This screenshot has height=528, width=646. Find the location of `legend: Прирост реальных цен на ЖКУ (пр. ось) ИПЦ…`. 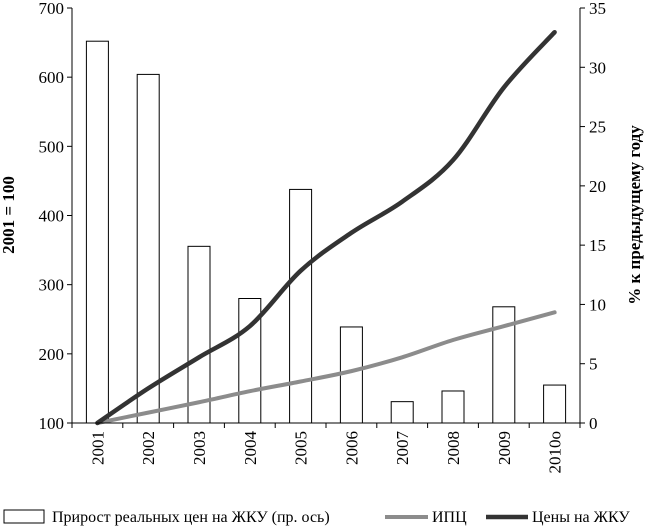

legend: Прирост реальных цен на ЖКУ (пр. ось) ИПЦ… is located at coordinates (316, 517).